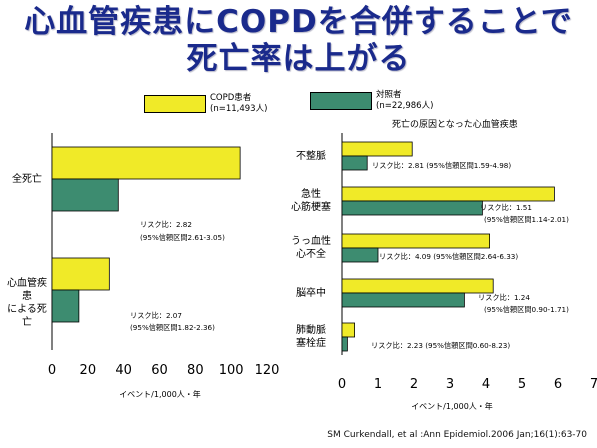 This screenshot has width=597, height=448. Describe the element at coordinates (342, 384) in the screenshot. I see `chart2-x-tick-label: 0` at that location.